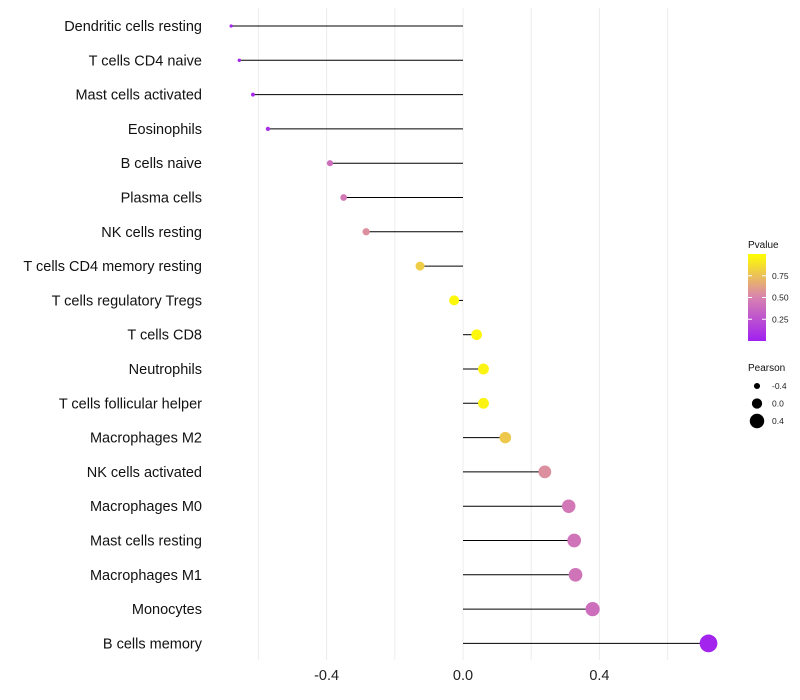 The image size is (800, 700). Describe the element at coordinates (766, 368) in the screenshot. I see `pearson-legend-title: Pearson` at that location.